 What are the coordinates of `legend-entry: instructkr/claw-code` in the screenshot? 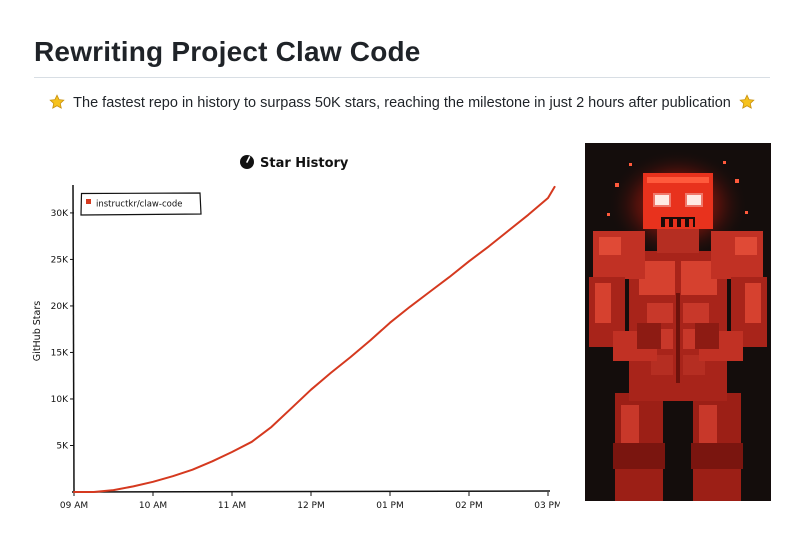 It's located at (139, 205).